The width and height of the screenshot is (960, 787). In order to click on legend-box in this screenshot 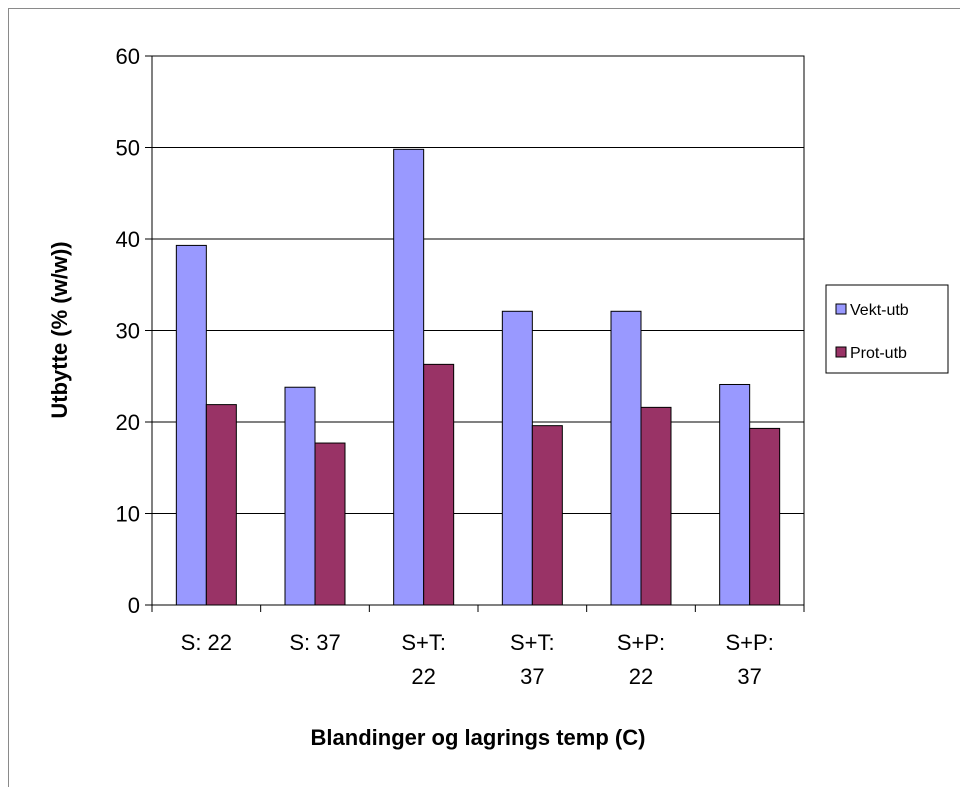, I will do `click(887, 329)`.